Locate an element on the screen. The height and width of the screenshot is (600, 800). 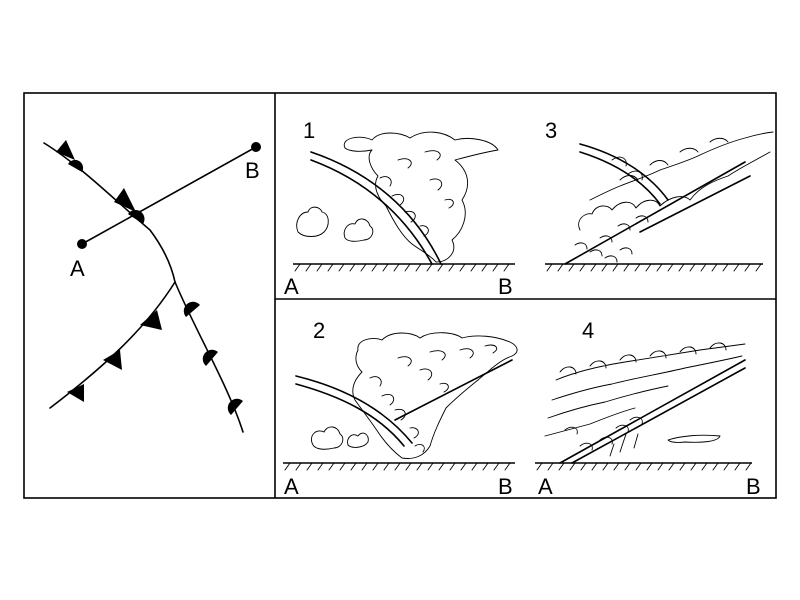
point-b-marker is located at coordinates (256, 147).